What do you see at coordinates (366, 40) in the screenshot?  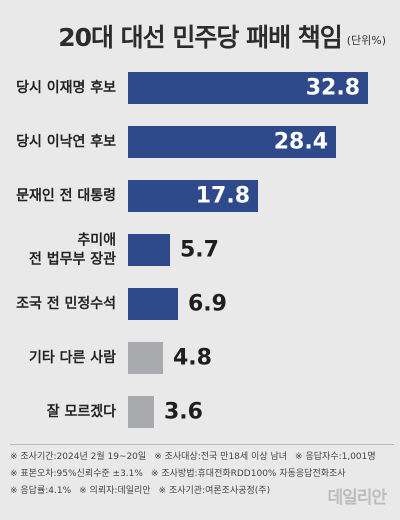 I see `unit-label: (단위%)` at bounding box center [366, 40].